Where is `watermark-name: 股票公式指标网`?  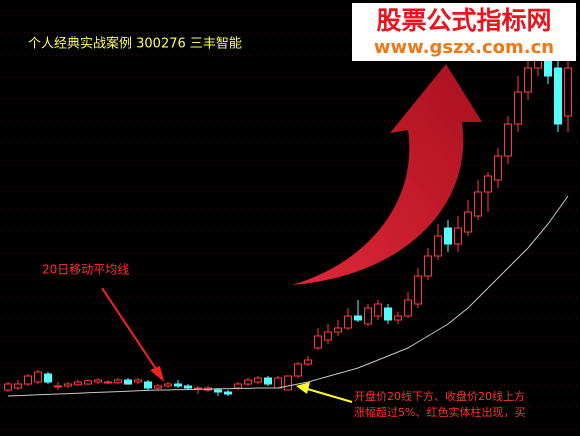 watermark-name: 股票公式指标网 is located at coordinates (463, 20).